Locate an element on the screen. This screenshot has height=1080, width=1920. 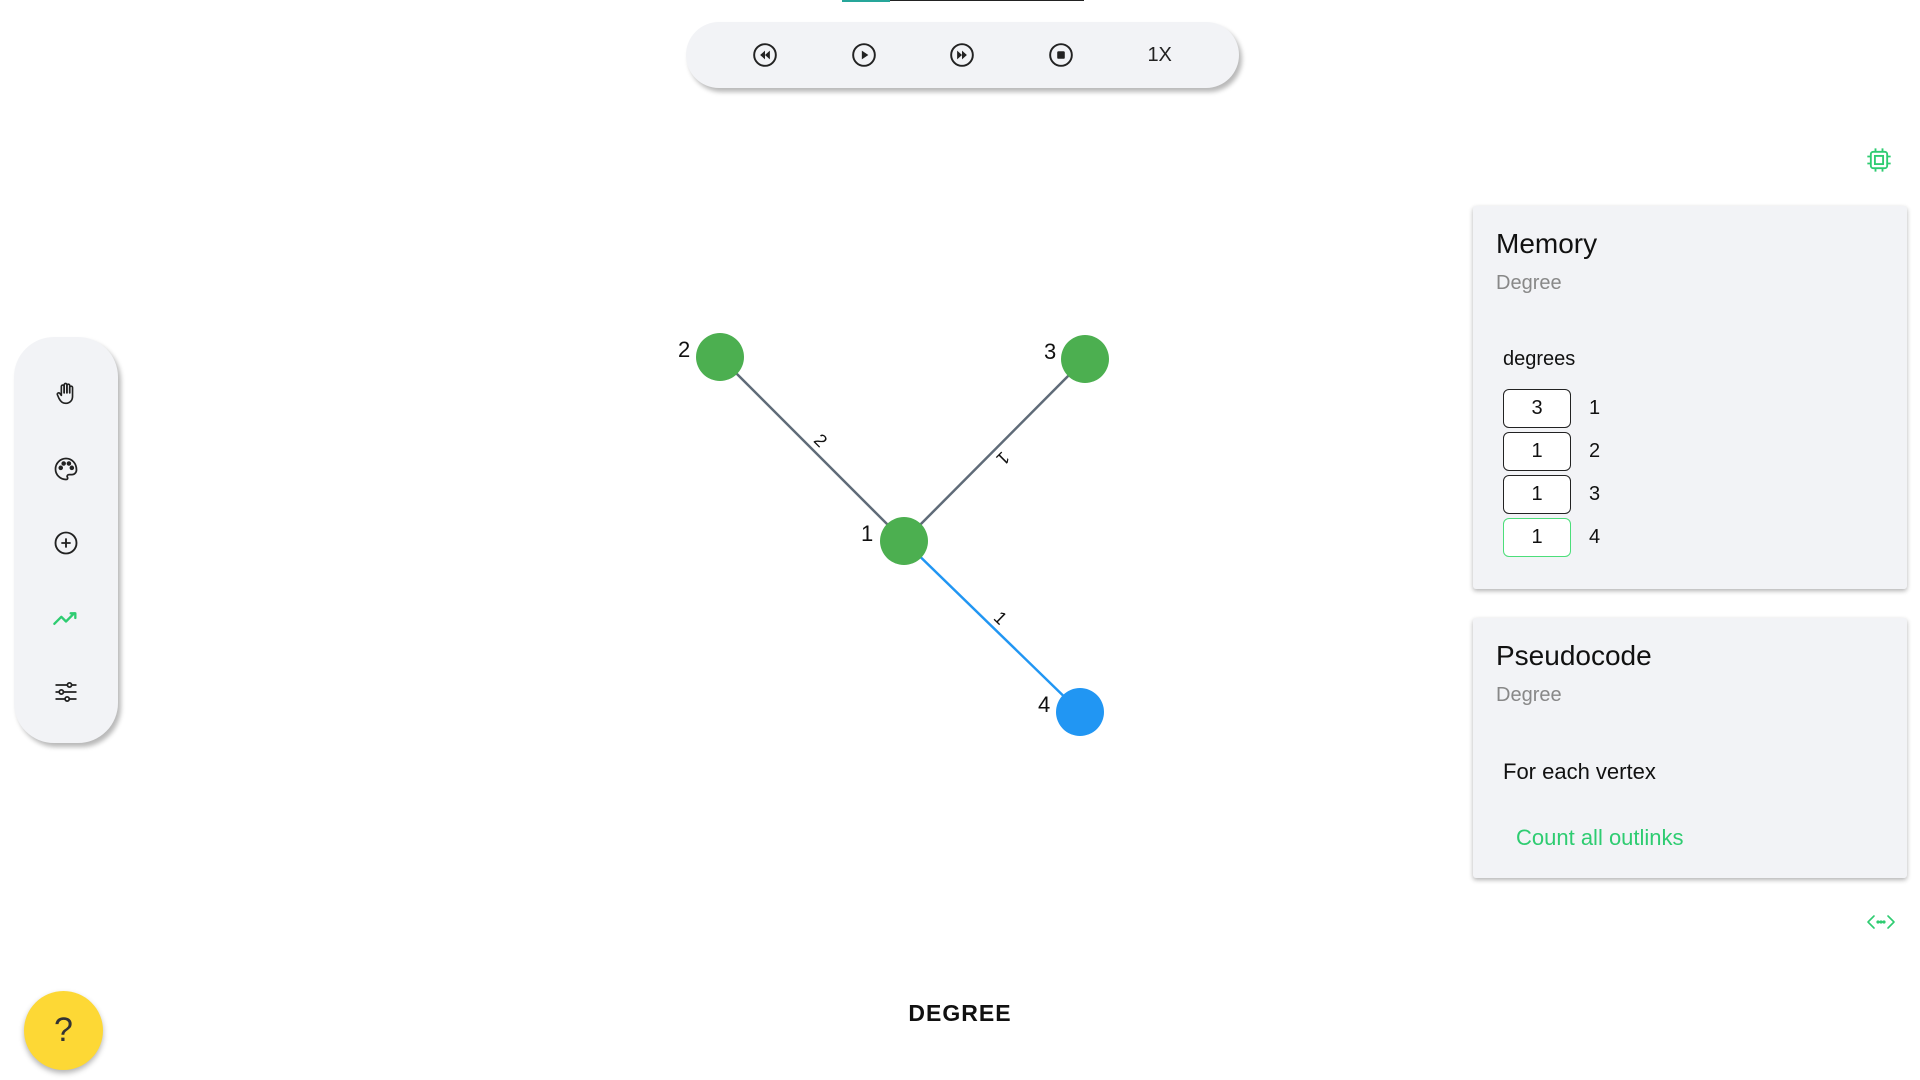
palette-icon is located at coordinates (66, 469).